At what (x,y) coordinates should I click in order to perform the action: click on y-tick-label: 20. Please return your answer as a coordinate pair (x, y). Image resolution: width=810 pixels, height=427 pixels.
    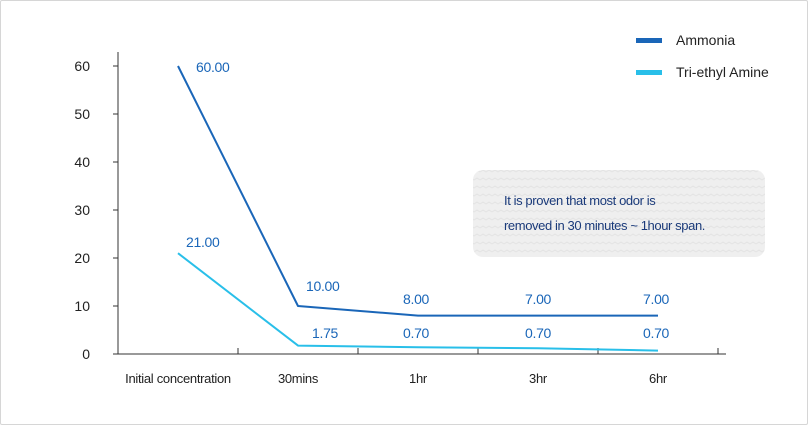
    Looking at the image, I should click on (82, 258).